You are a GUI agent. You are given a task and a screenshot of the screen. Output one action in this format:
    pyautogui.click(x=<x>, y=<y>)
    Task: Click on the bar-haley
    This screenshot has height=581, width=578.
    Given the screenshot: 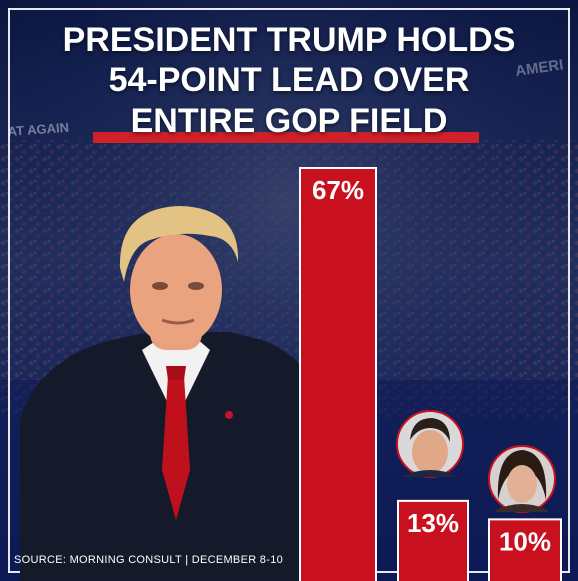 What is the action you would take?
    pyautogui.click(x=525, y=549)
    